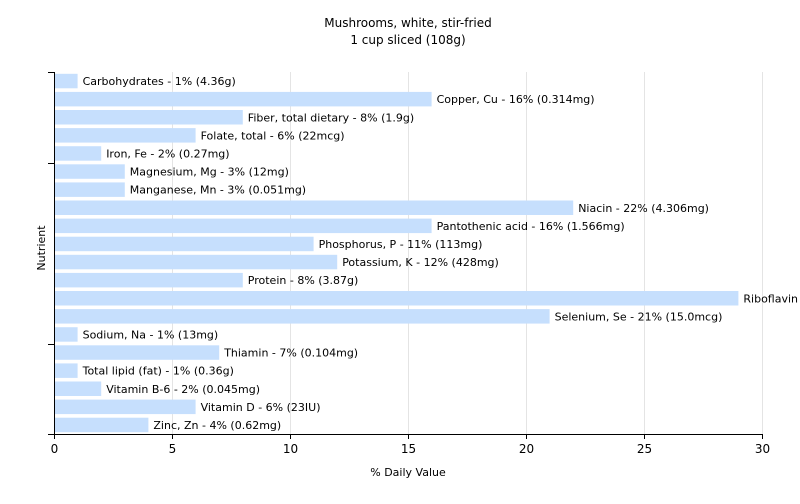  I want to click on bar-data-label: Vitamin D - 6% (23IU), so click(261, 407).